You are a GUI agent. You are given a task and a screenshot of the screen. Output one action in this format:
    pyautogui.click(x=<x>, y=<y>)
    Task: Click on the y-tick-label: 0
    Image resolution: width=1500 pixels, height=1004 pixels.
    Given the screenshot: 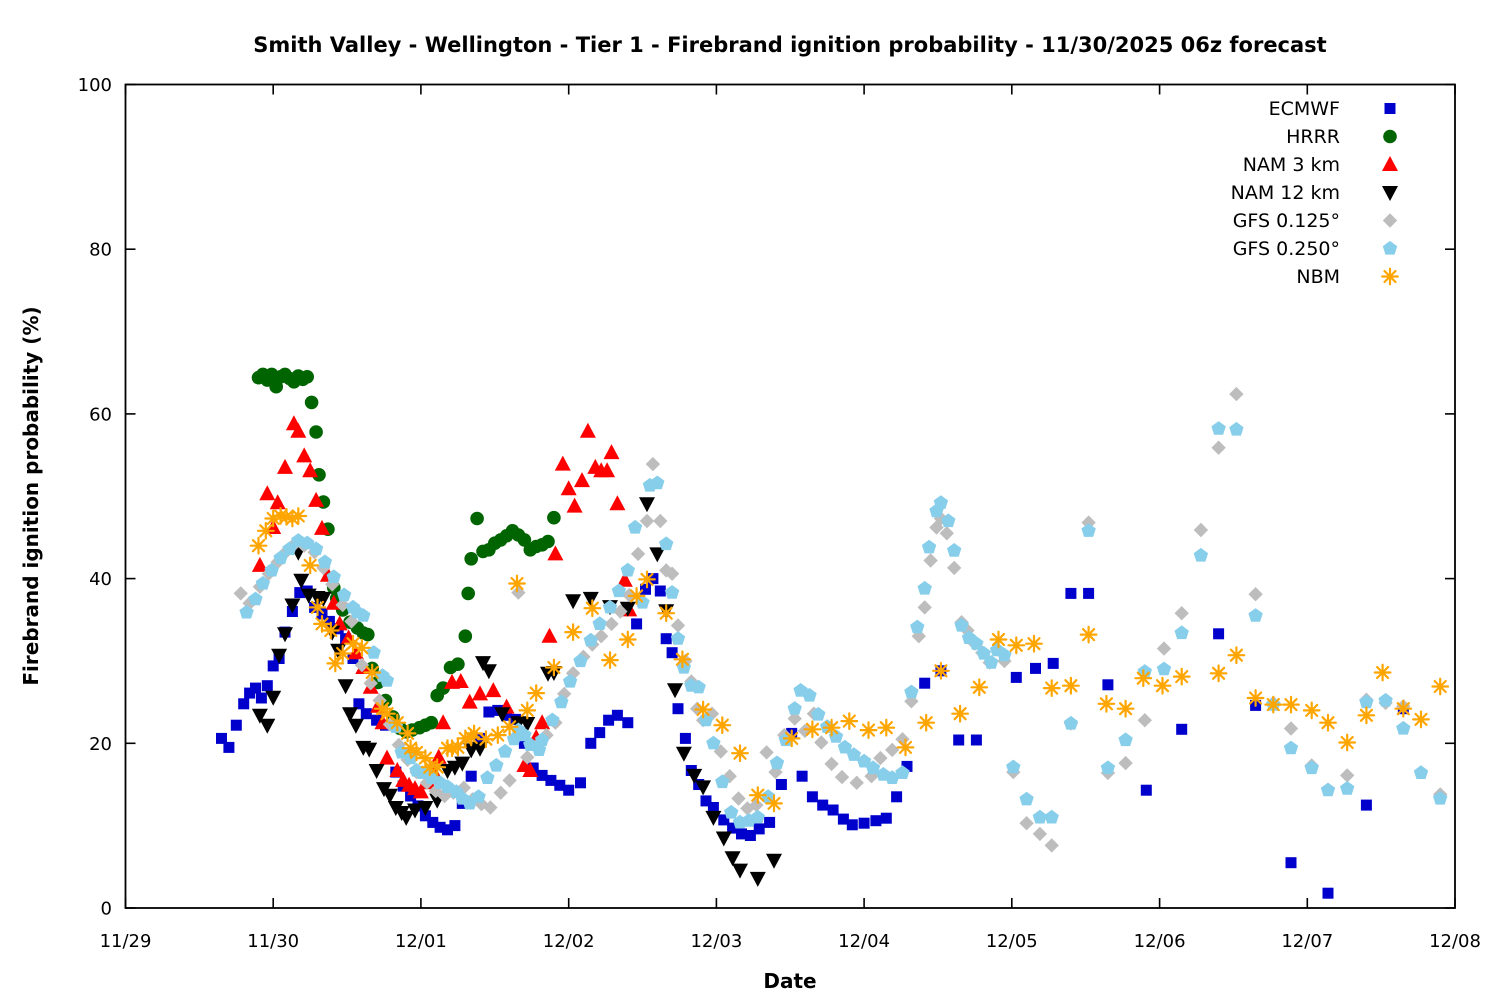 What is the action you would take?
    pyautogui.click(x=106, y=909)
    